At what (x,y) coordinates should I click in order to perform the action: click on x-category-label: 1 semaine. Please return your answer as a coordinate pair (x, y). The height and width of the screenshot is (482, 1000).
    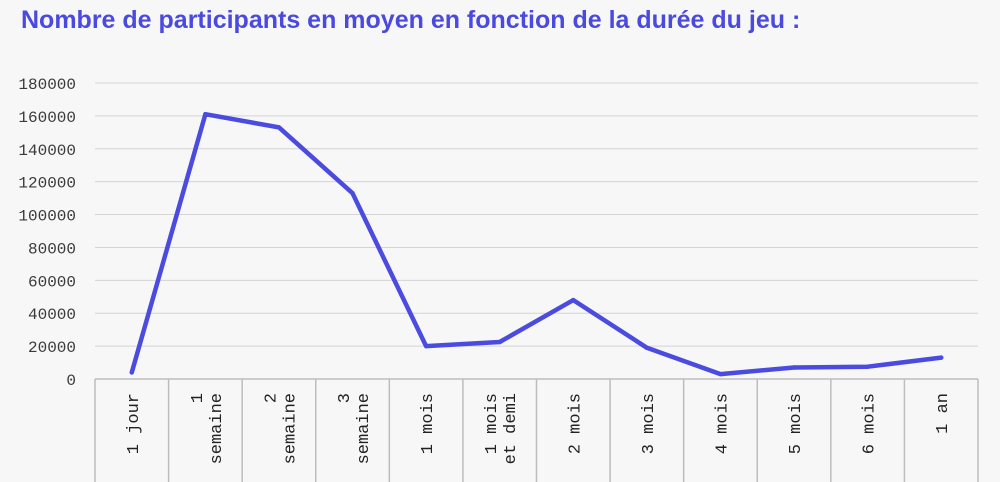
    Looking at the image, I should click on (208, 428).